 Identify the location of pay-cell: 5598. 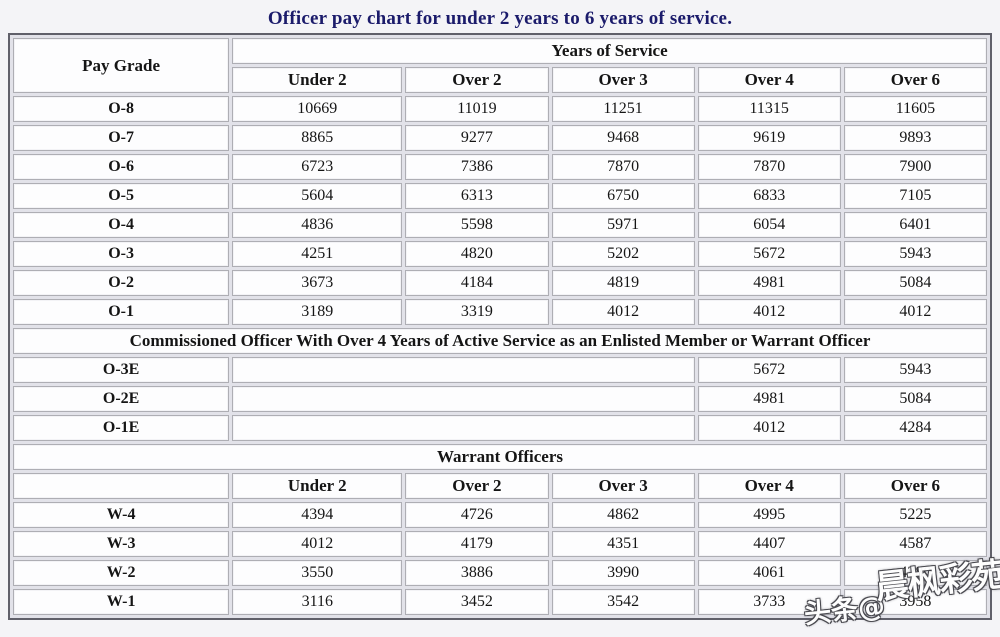
(477, 225).